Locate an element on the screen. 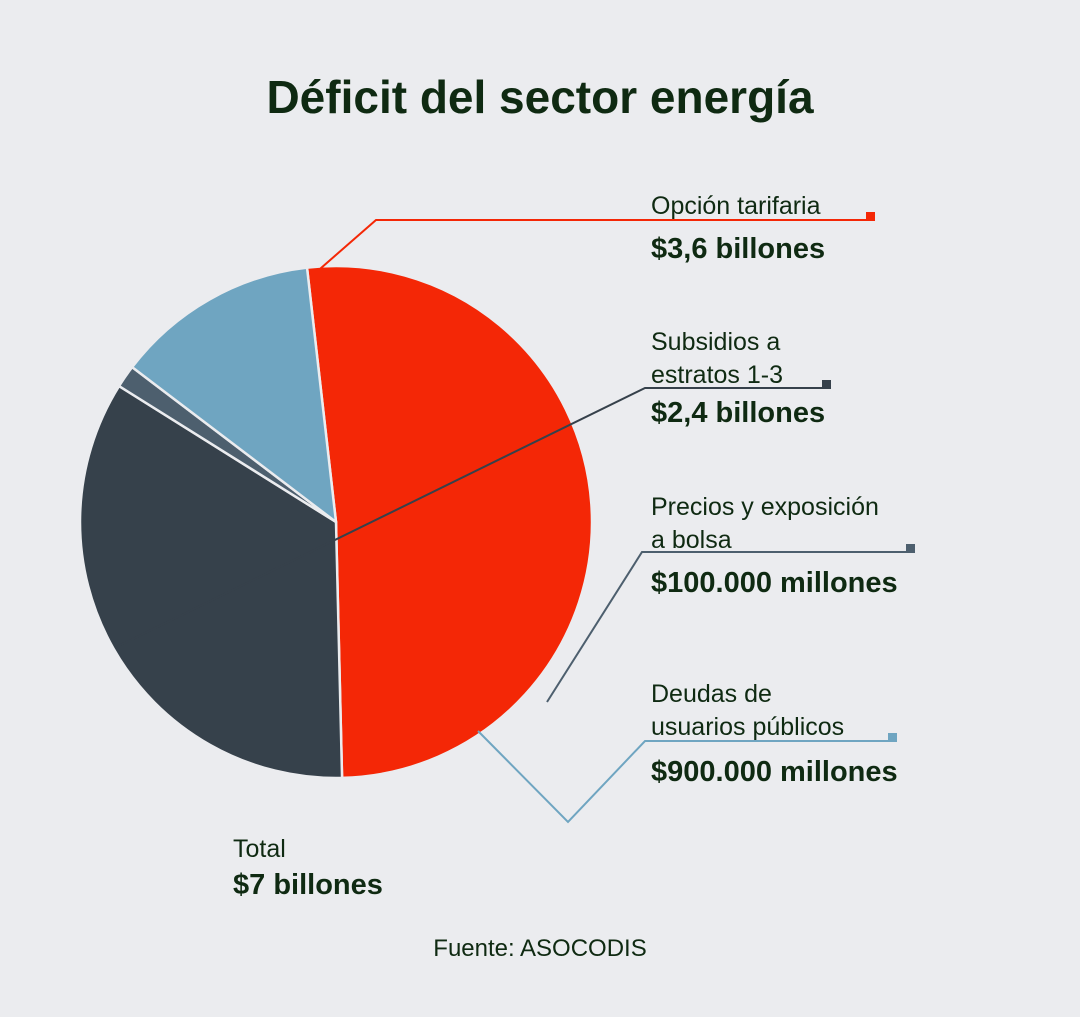 The image size is (1080, 1017). slice-label-3-line-2: a bolsa is located at coordinates (691, 540).